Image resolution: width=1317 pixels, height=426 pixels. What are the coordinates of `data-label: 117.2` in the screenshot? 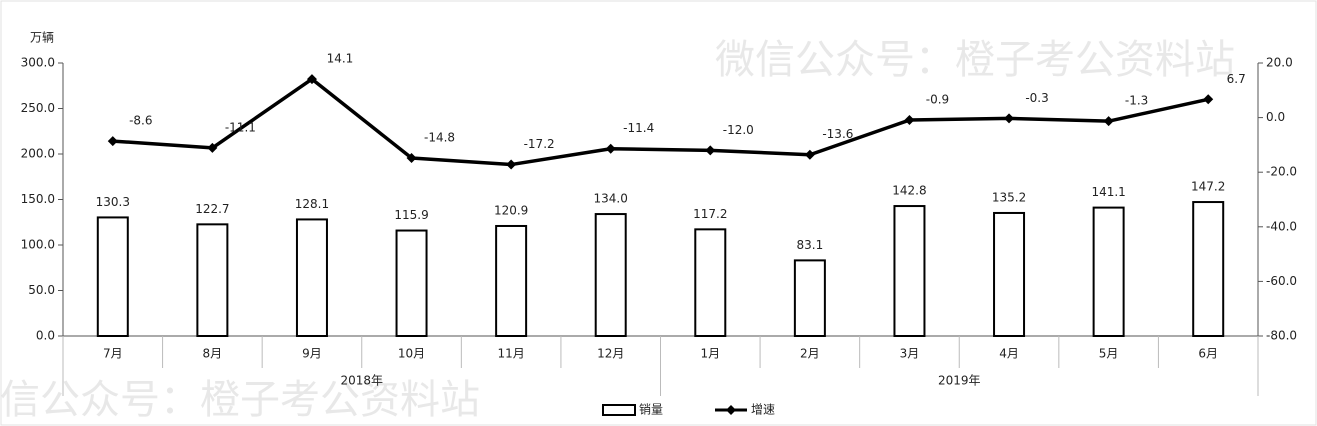 It's located at (710, 214).